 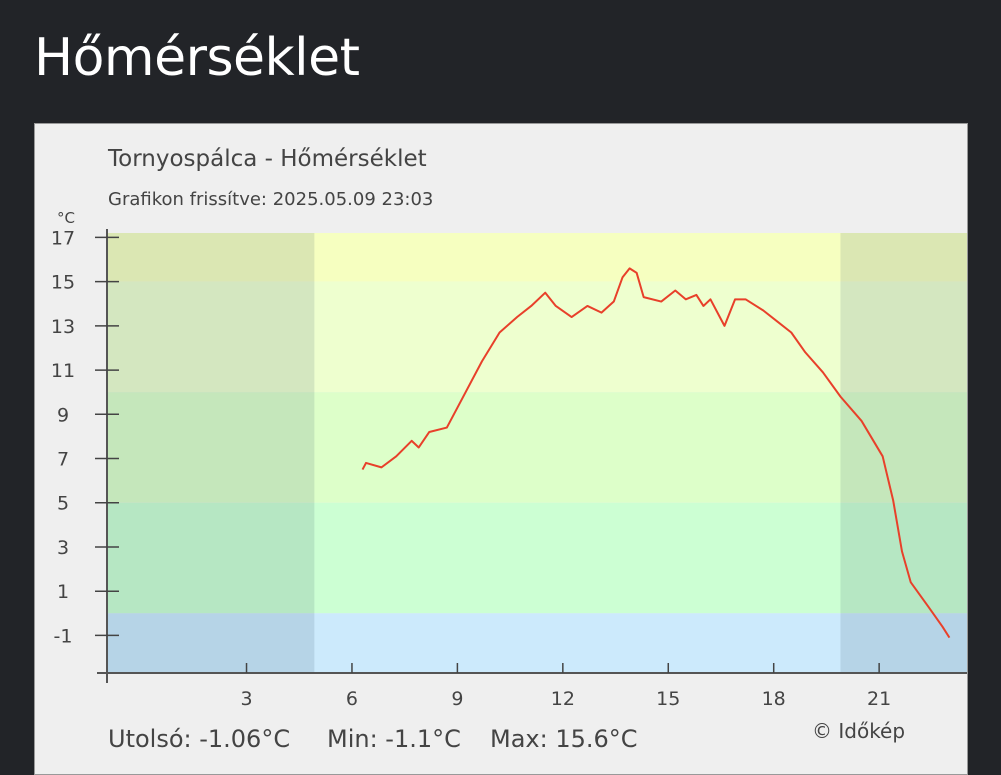 I want to click on chart-subtitle: Grafikon frissítve: 2025.05.09 23:03, so click(x=270, y=199).